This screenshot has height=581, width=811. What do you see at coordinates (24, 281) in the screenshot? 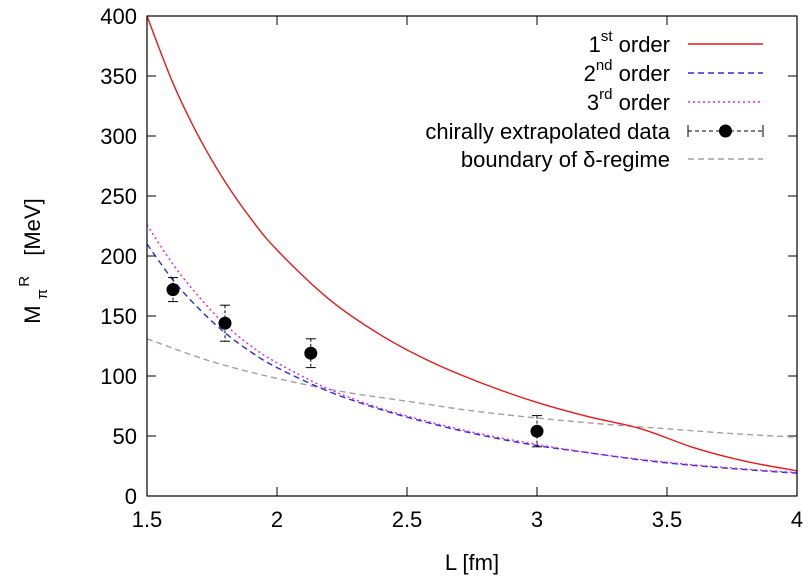
I see `y-axis-label-sup: R` at bounding box center [24, 281].